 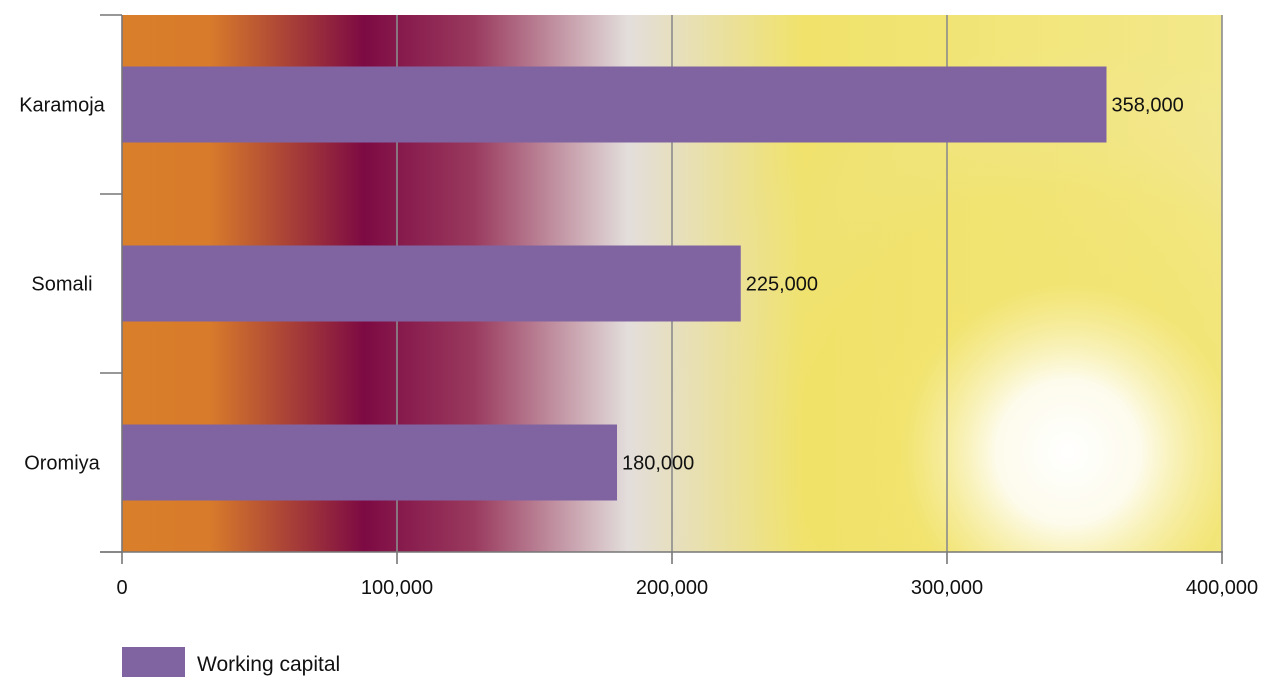 What do you see at coordinates (672, 588) in the screenshot?
I see `x-tick-label: 200,000` at bounding box center [672, 588].